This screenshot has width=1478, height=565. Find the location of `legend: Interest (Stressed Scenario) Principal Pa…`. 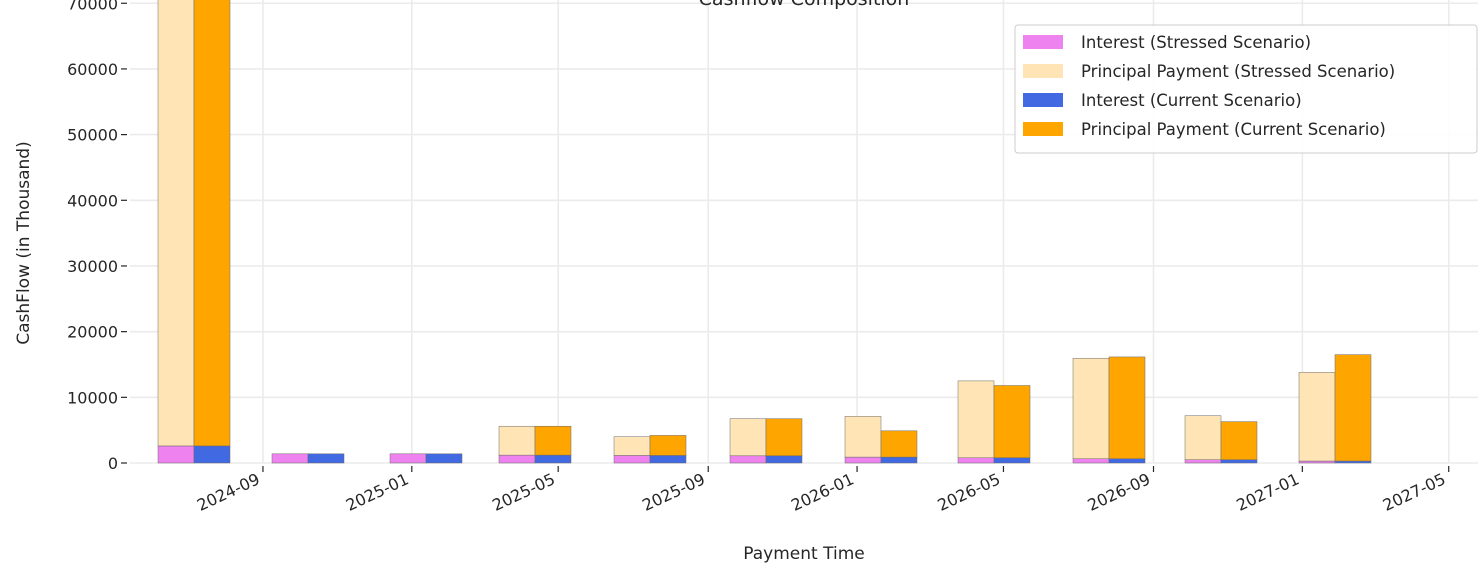

legend: Interest (Stressed Scenario) Principal Pa… is located at coordinates (1246, 89).